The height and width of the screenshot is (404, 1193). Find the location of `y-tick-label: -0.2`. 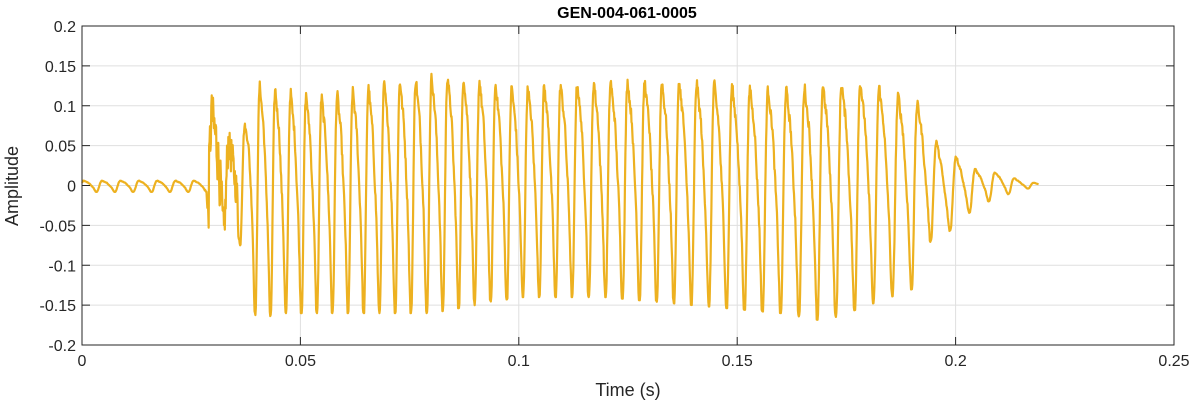

y-tick-label: -0.2 is located at coordinates (62, 346).